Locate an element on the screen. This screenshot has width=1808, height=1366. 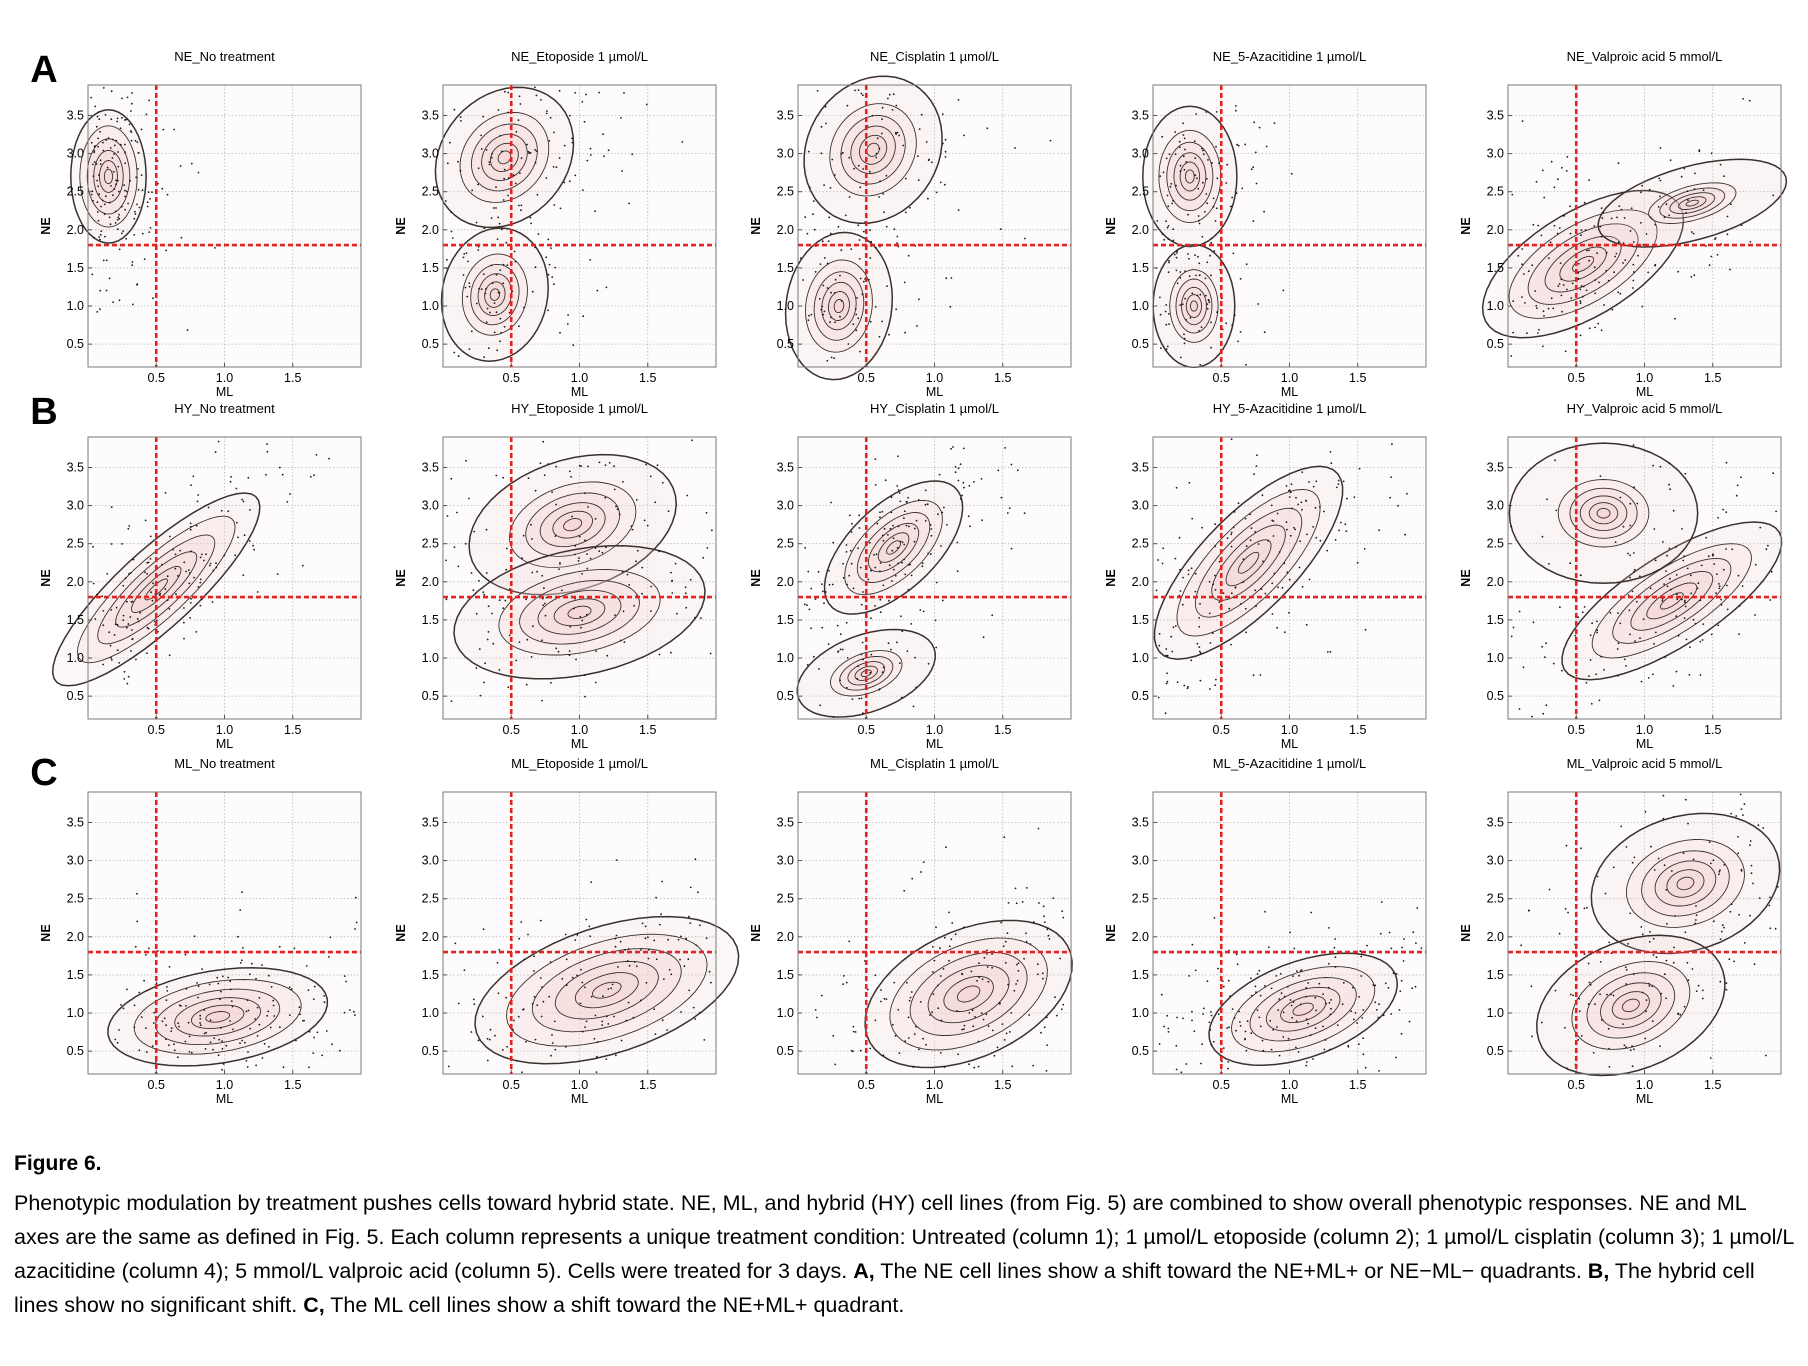
x-axis-label: ML is located at coordinates (1644, 744).